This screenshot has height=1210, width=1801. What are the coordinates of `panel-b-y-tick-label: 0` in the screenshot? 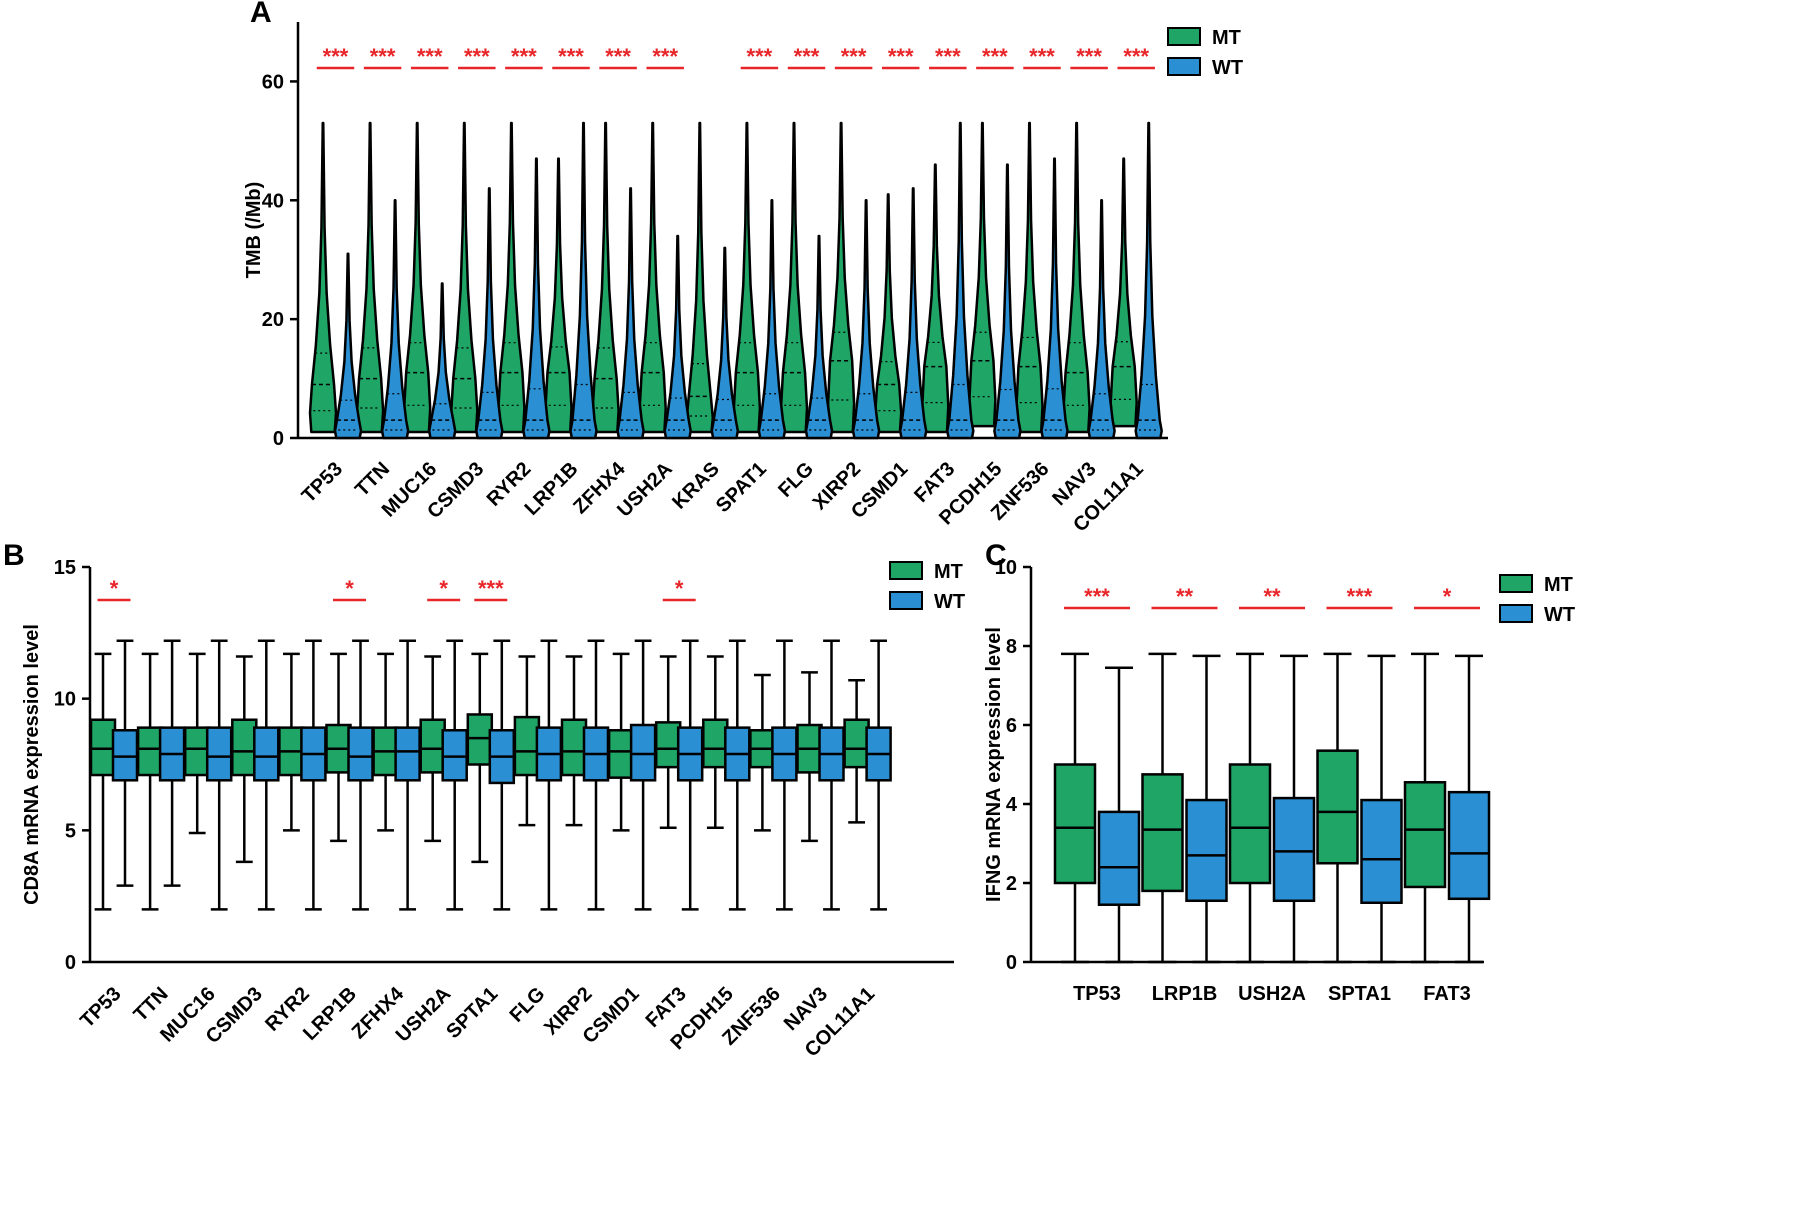 It's located at (70, 963).